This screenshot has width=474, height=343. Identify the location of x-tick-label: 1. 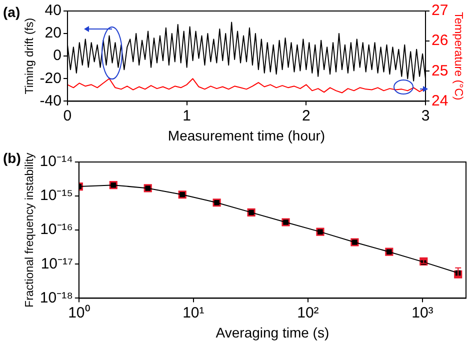
(186, 115).